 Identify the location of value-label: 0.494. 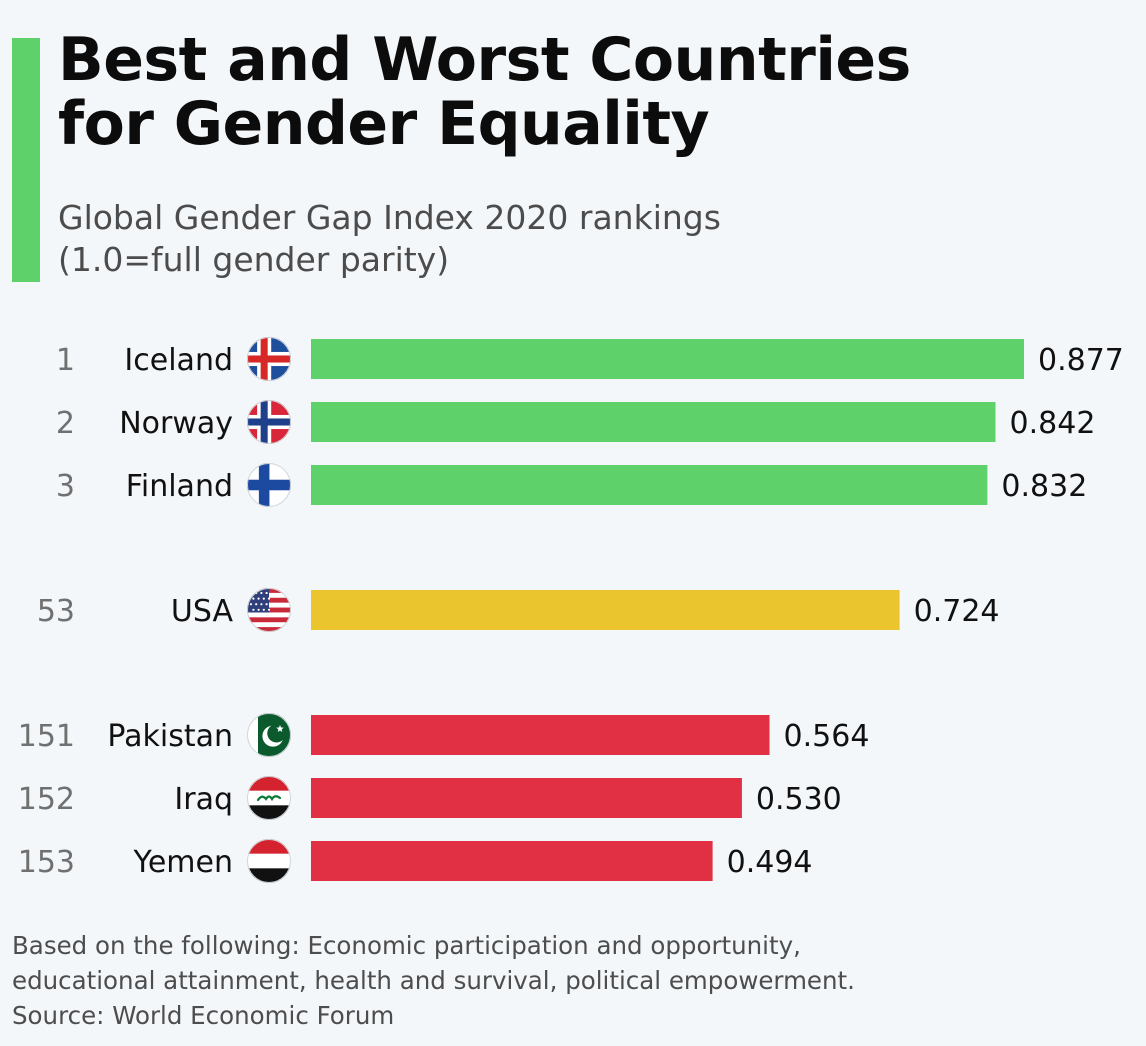
(770, 862).